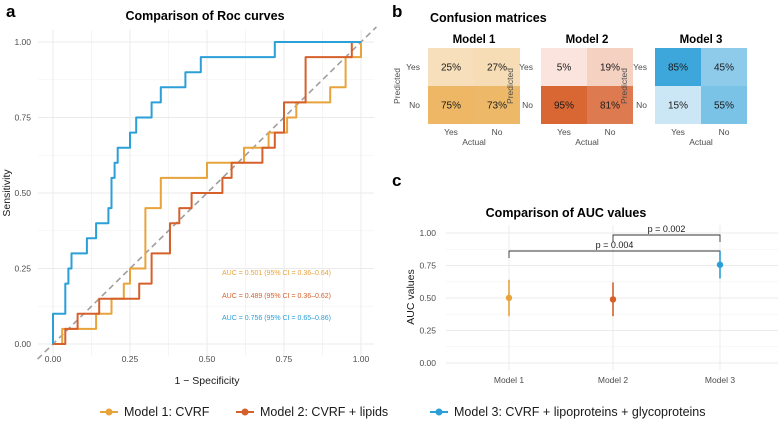 This screenshot has height=427, width=784. I want to click on roc-xtick-label: 0.50, so click(207, 359).